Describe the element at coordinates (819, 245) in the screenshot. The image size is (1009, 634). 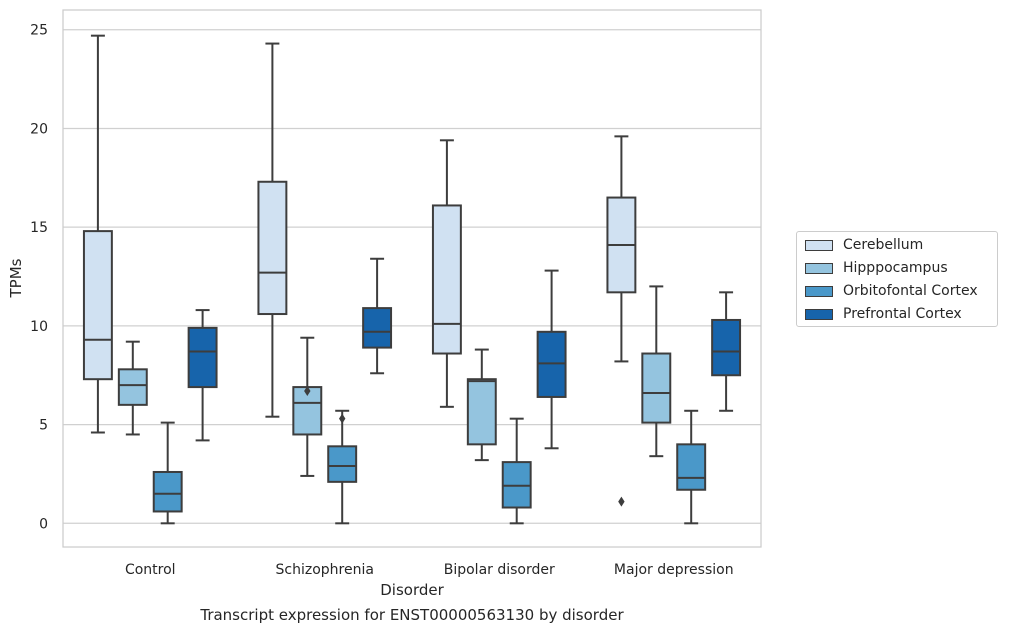
I see `legend-swatch-cerebellum` at that location.